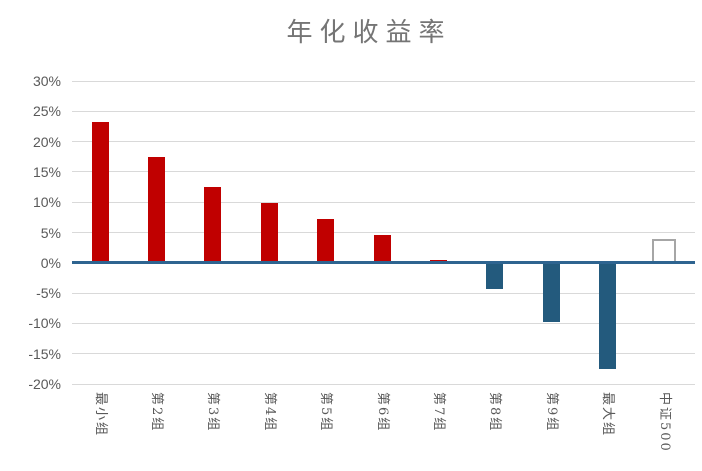  Describe the element at coordinates (382, 248) in the screenshot. I see `bar-第6组` at that location.